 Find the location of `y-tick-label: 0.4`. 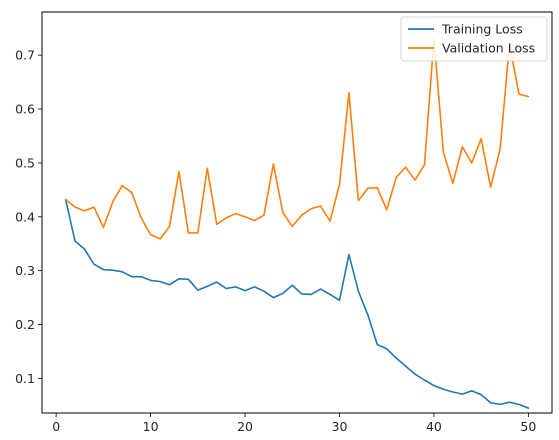

y-tick-label: 0.4 is located at coordinates (25, 216).